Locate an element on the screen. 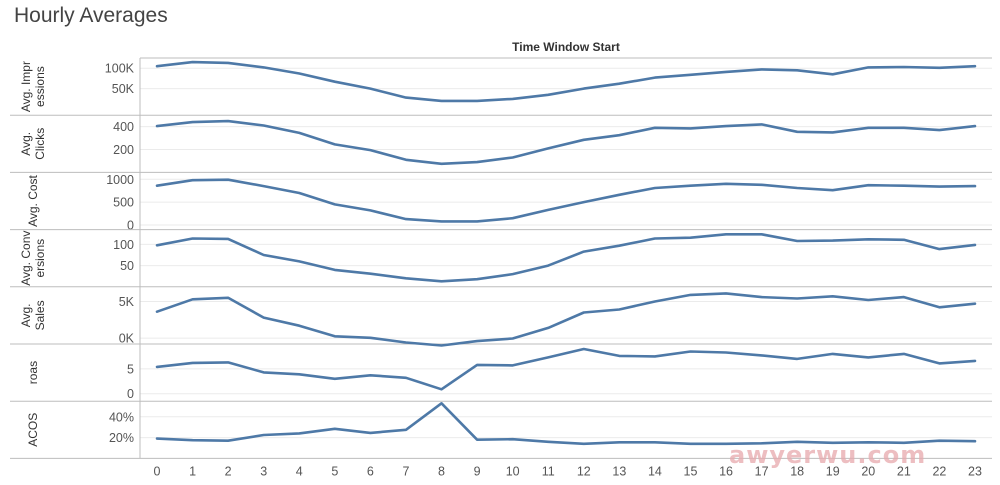 The width and height of the screenshot is (1000, 485). row-label: Avg. Impr is located at coordinates (26, 86).